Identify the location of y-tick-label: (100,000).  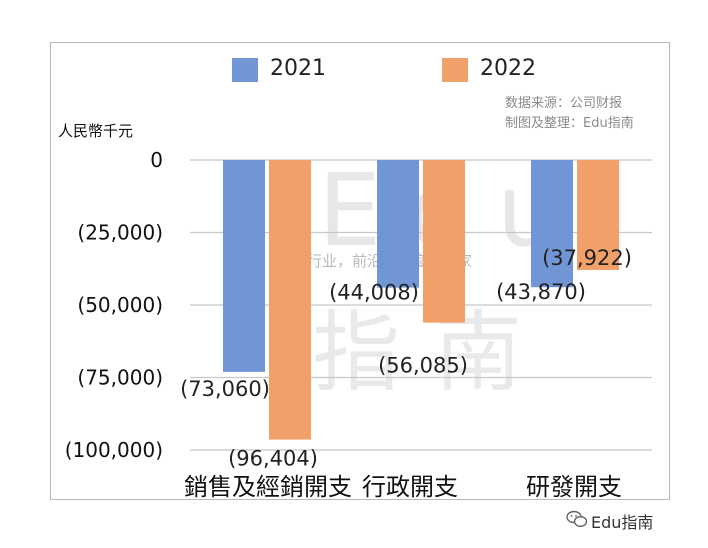
(114, 450).